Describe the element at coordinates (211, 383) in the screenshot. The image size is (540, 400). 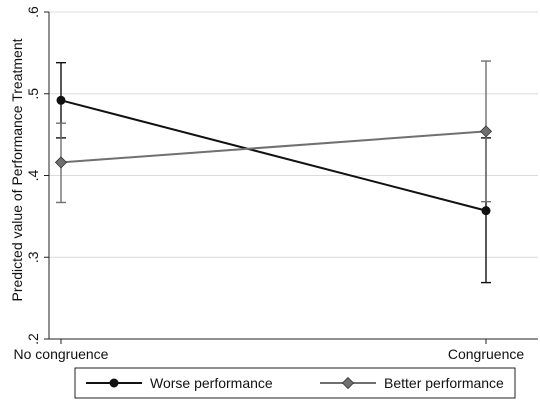
I see `legend-label: Worse performance` at that location.